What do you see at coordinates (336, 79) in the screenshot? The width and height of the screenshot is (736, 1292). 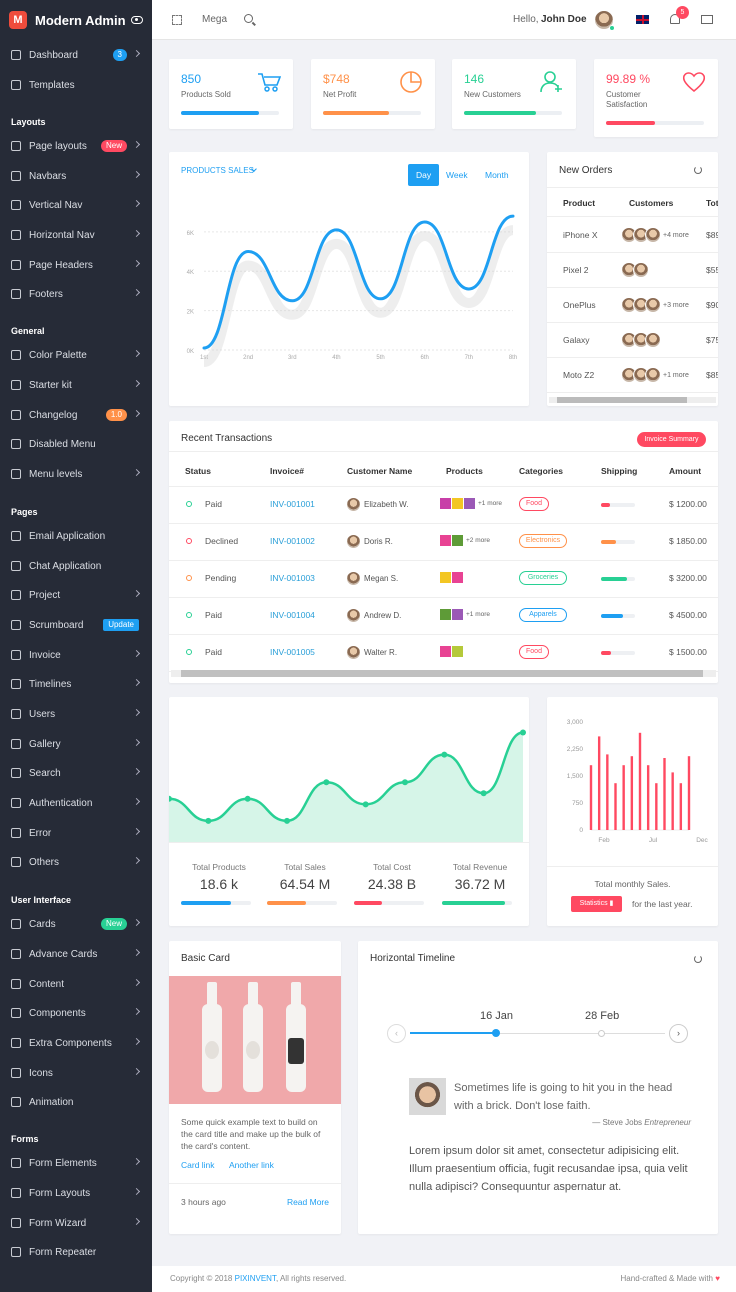 I see `stat-value: $748` at bounding box center [336, 79].